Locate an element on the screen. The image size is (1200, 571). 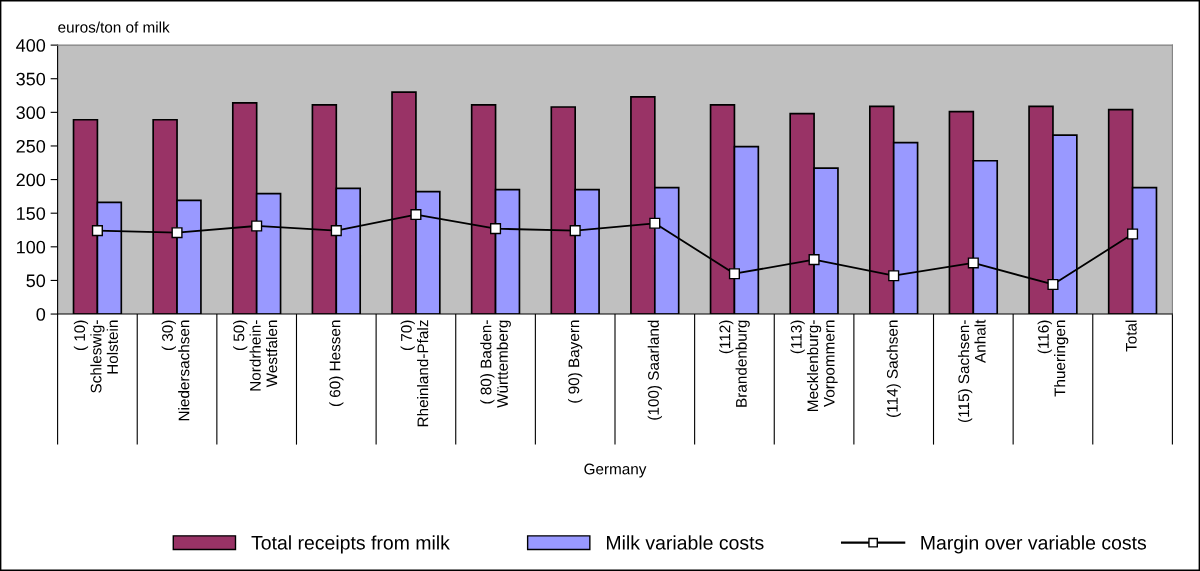
legend-label: Margin over variable costs is located at coordinates (1034, 544).